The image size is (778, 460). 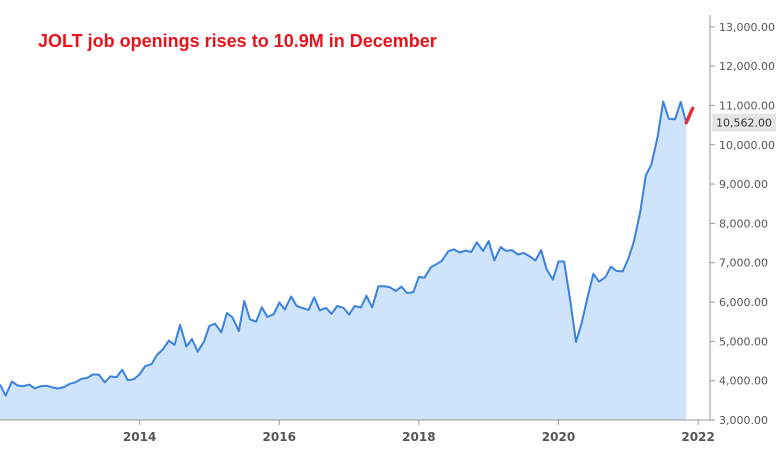 What do you see at coordinates (747, 105) in the screenshot?
I see `y-tick-label: 11,000.00` at bounding box center [747, 105].